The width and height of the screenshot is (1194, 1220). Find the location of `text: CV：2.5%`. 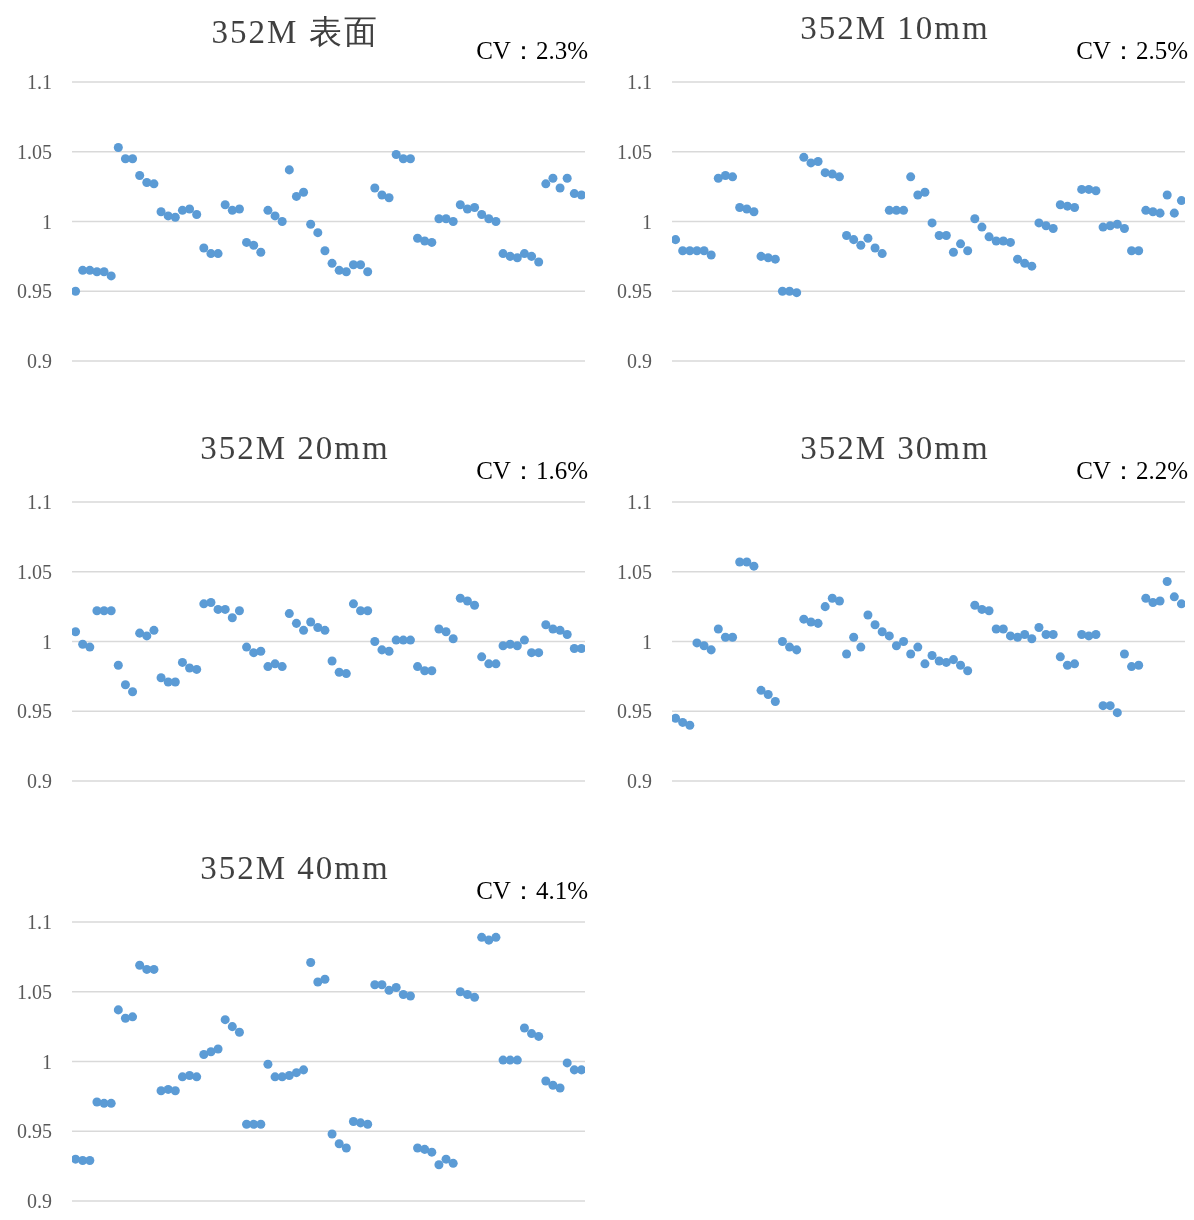

text: CV：2.5% is located at coordinates (1132, 51).